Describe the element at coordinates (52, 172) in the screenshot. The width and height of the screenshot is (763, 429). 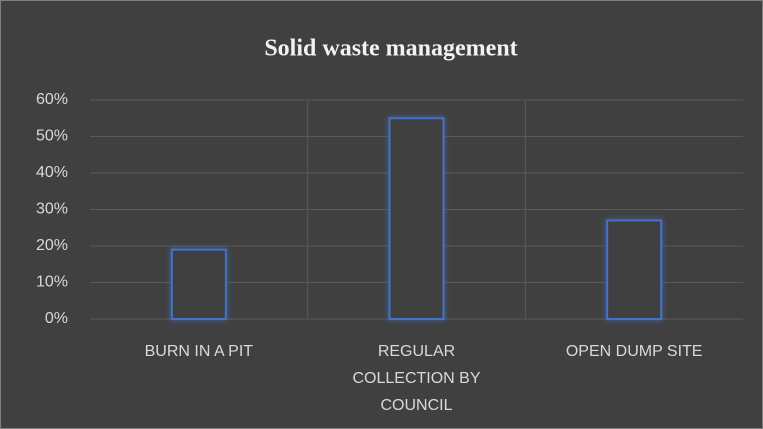
I see `y-tick-label: 40%` at that location.